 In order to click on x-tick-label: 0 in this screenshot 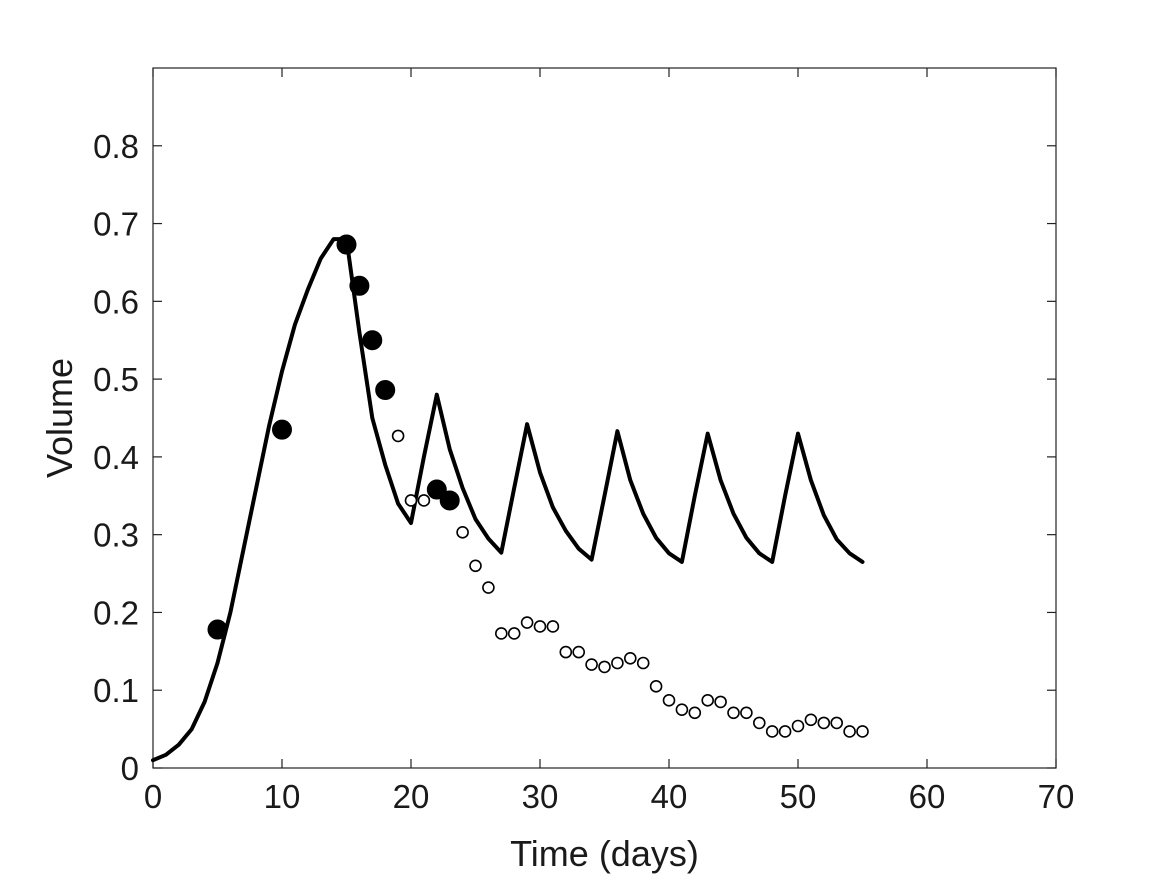, I will do `click(153, 796)`.